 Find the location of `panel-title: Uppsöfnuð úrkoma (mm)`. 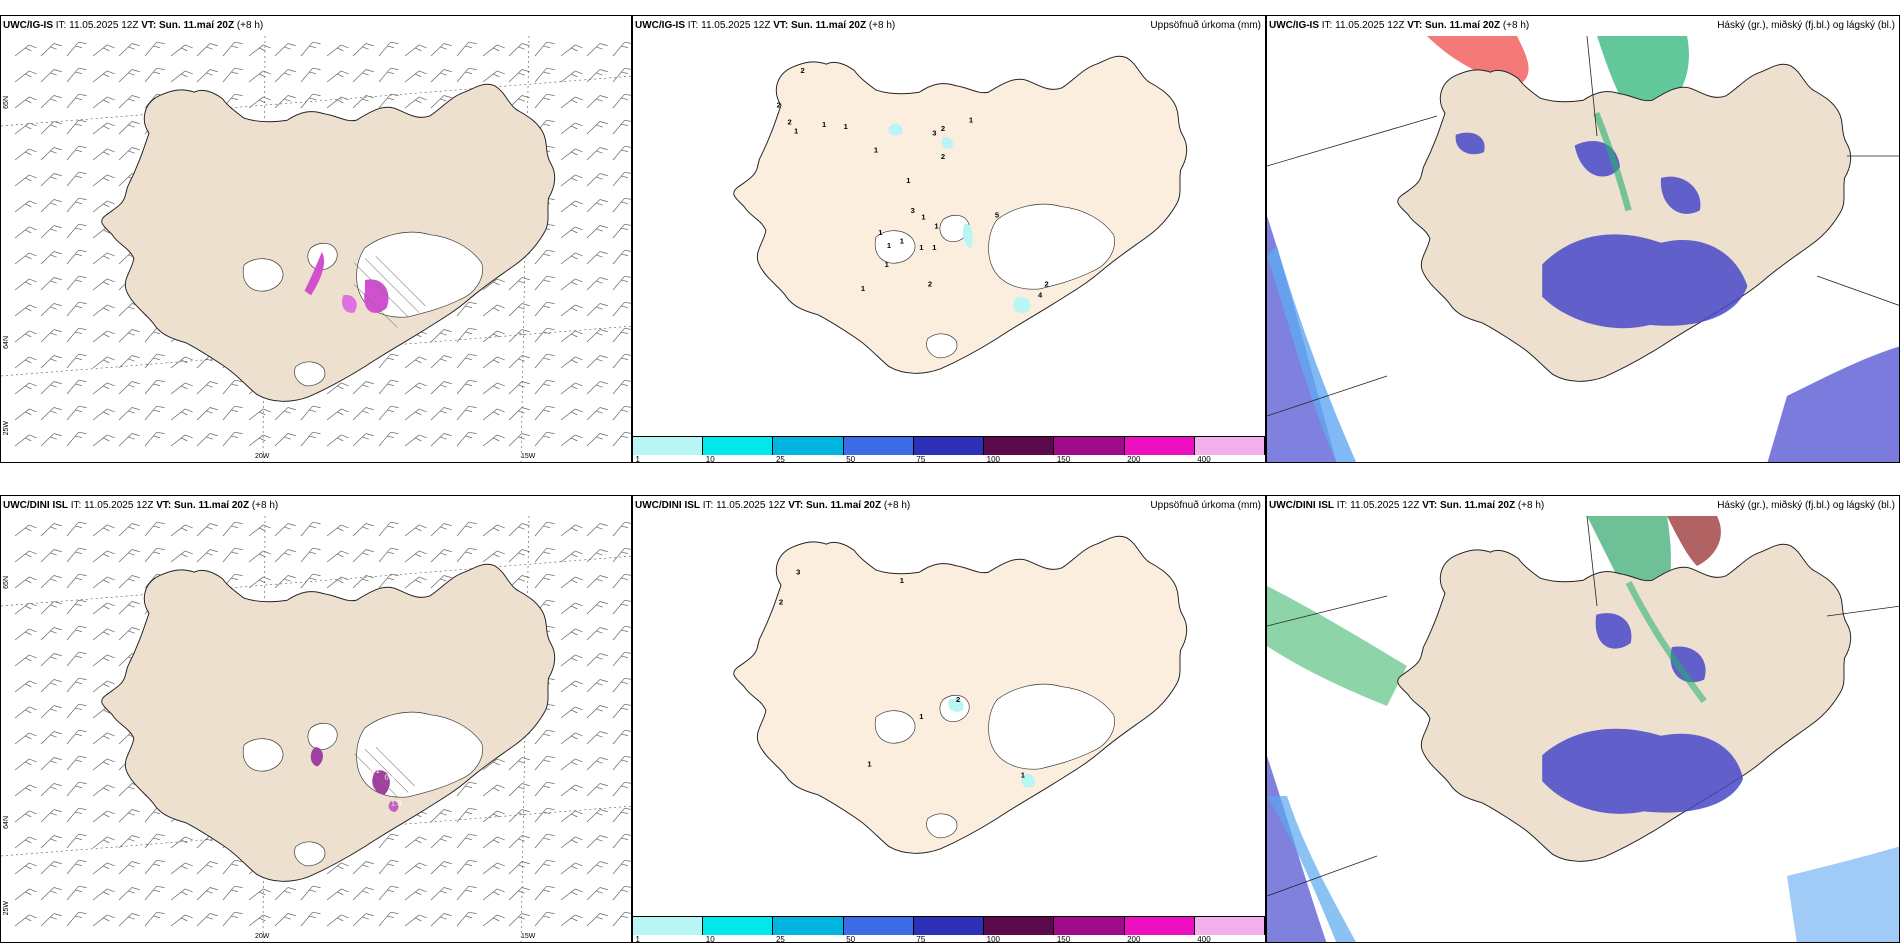

panel-title: Uppsöfnuð úrkoma (mm) is located at coordinates (1205, 25).